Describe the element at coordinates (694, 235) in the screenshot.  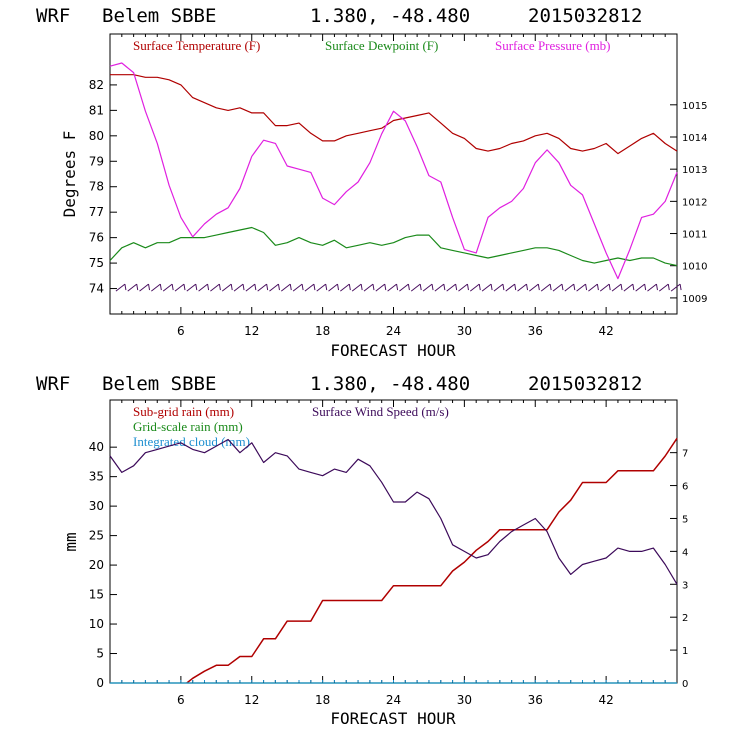
I see `y-right-tick-label: 1011` at that location.